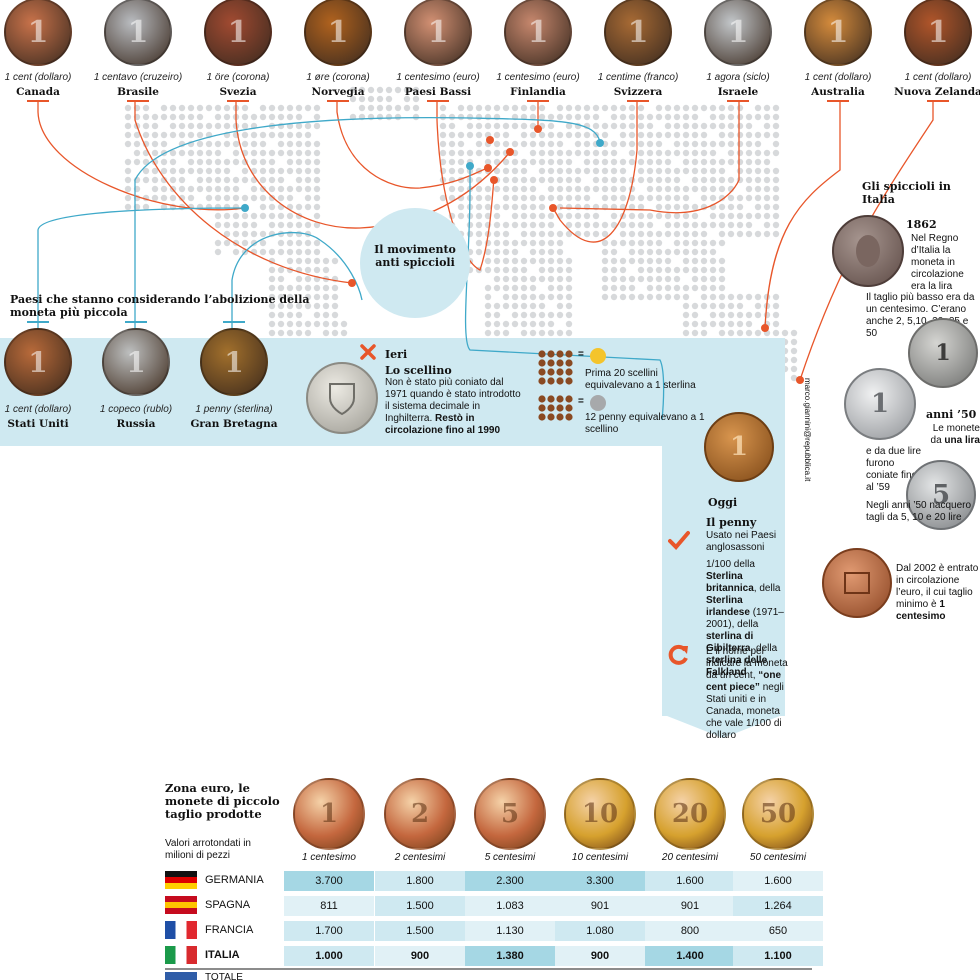 This screenshot has height=980, width=980. Describe the element at coordinates (921, 610) in the screenshot. I see `italia-2002-b: 1 centesimo` at that location.